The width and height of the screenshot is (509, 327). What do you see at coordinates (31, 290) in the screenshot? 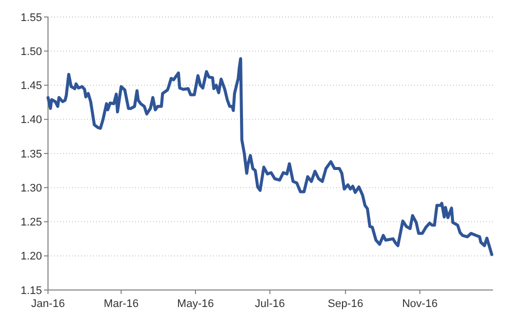
I see `y-tick-label: 1.15` at bounding box center [31, 290].